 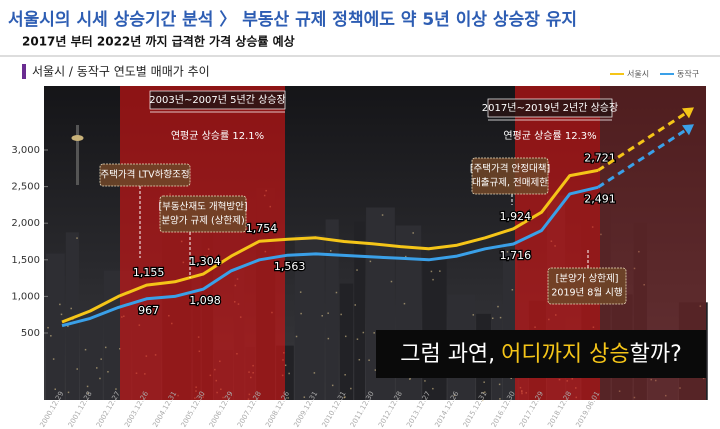 I want to click on y-tick-label: 500, so click(x=30, y=333).